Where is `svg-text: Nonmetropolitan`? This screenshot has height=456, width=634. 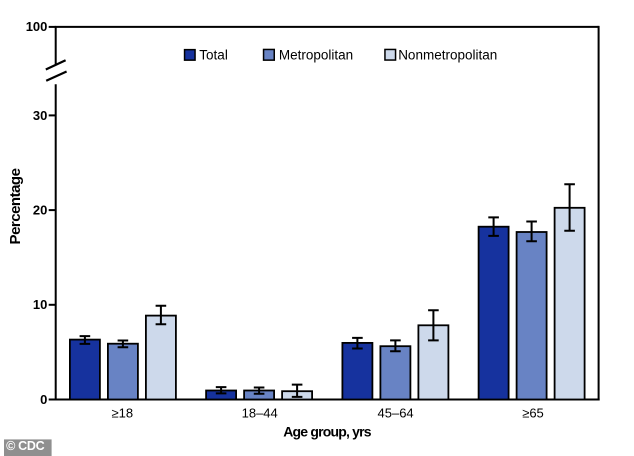 svg-text: Nonmetropolitan is located at coordinates (447, 55).